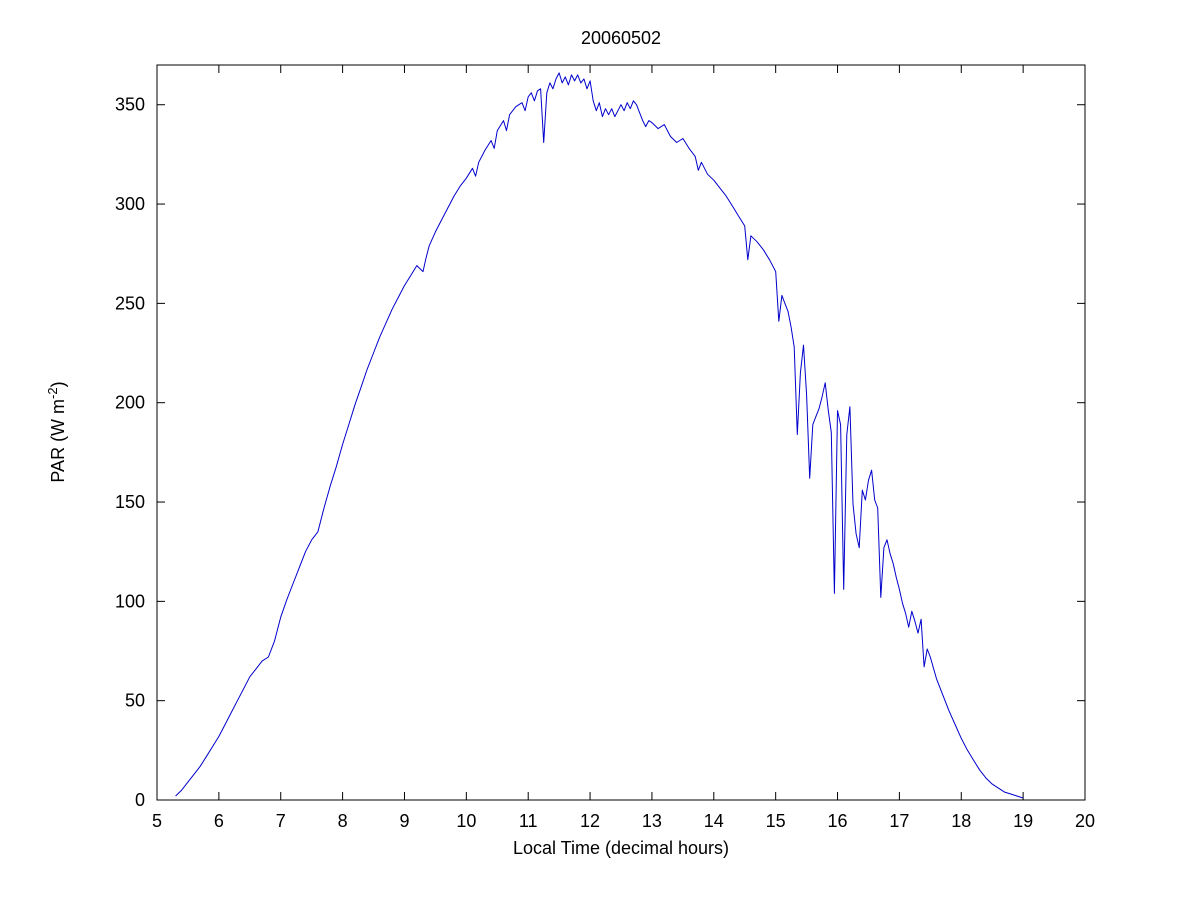 The width and height of the screenshot is (1200, 900). Describe the element at coordinates (58, 384) in the screenshot. I see `y-axis-label-close: )` at that location.